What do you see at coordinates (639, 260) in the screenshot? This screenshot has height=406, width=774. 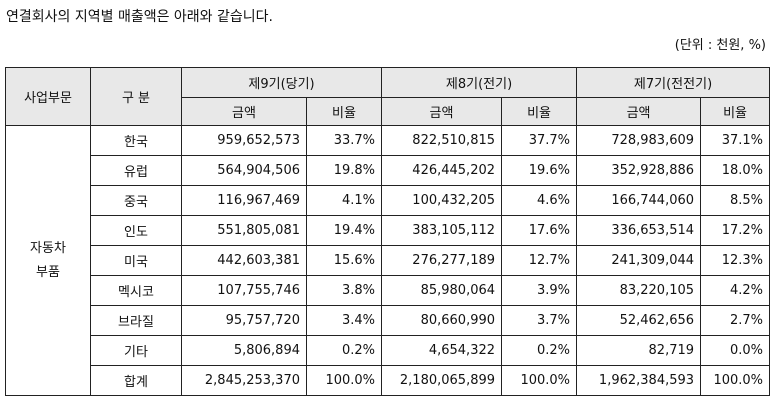 I see `amount-period-7-cell: 241,309,044` at bounding box center [639, 260].